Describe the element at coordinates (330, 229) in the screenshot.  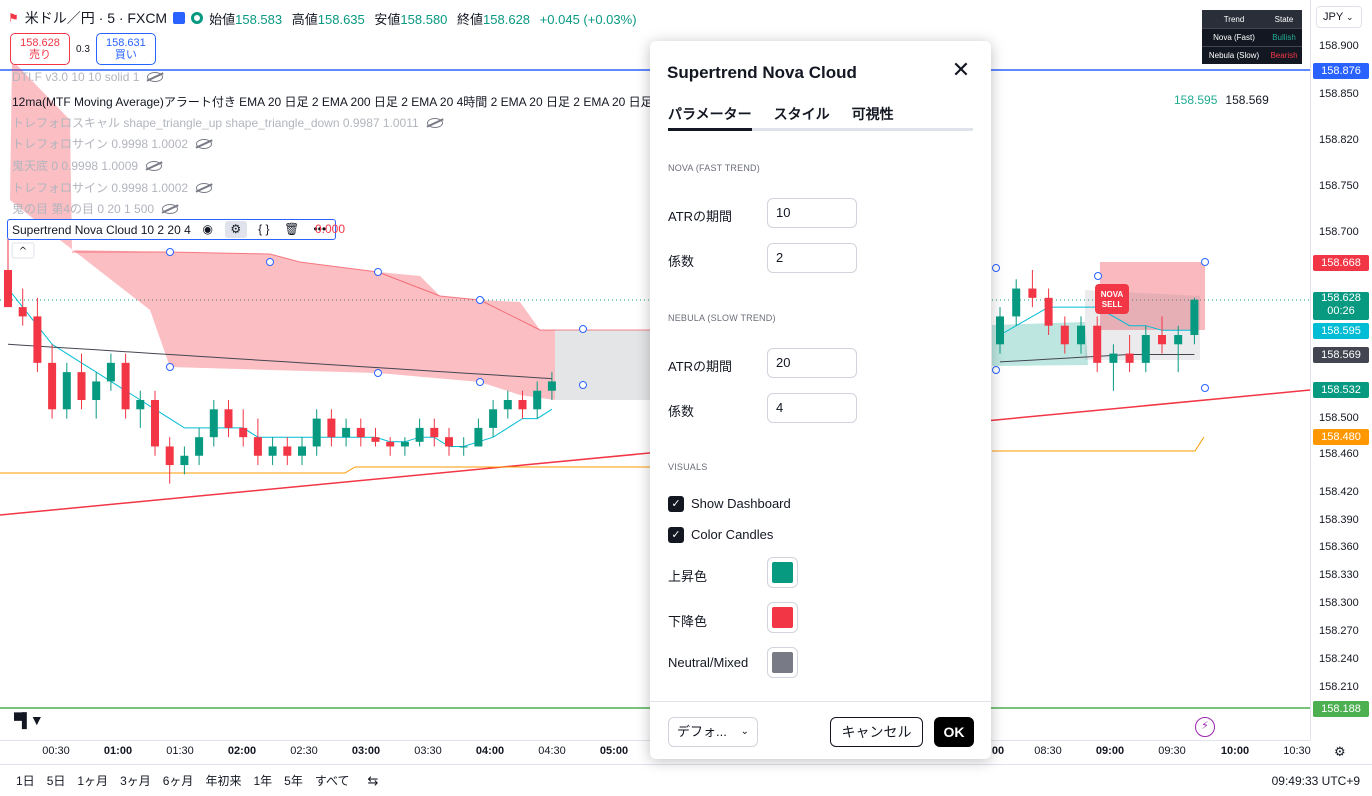
I see `indicator-value: 0.000` at that location.